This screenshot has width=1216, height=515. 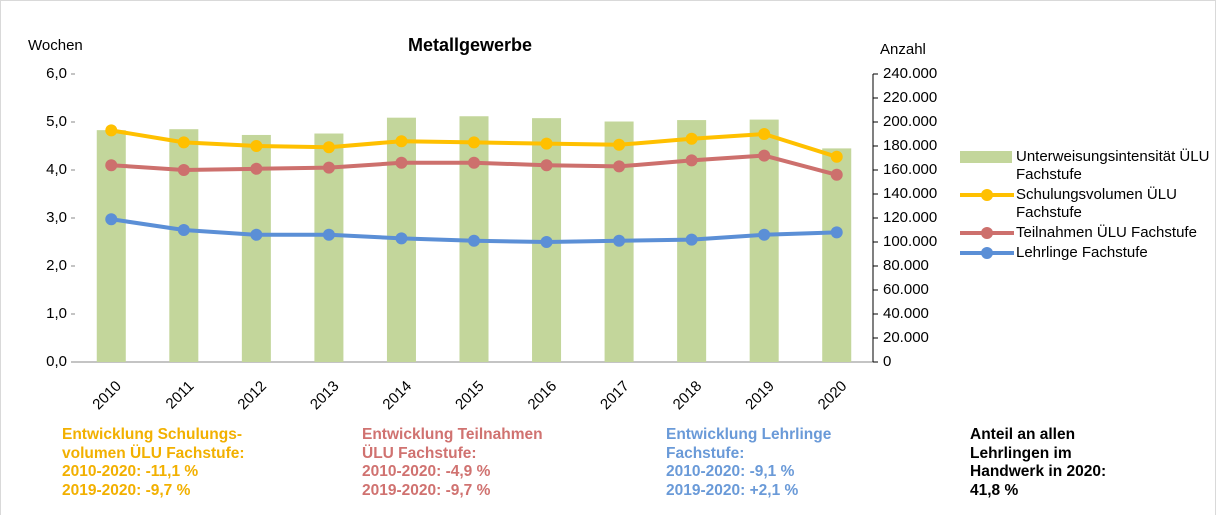 I want to click on legend-item: Unterweisungsintensität ÜLU Fachstufe, so click(x=1086, y=166).